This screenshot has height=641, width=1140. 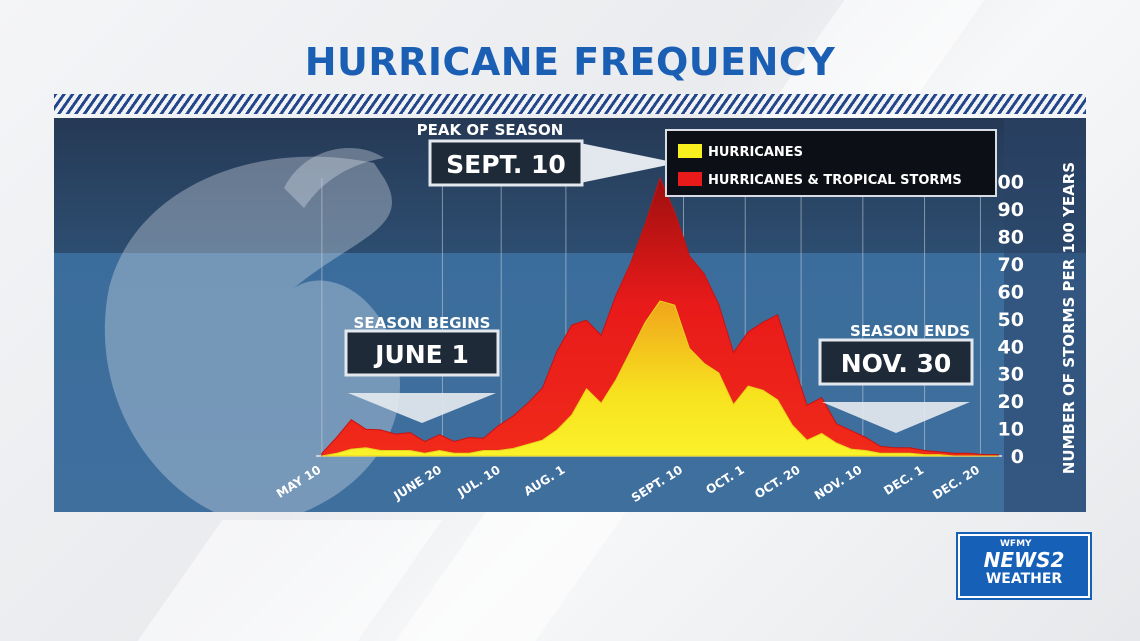 What do you see at coordinates (1011, 210) in the screenshot?
I see `y-tick-label: 90` at bounding box center [1011, 210].